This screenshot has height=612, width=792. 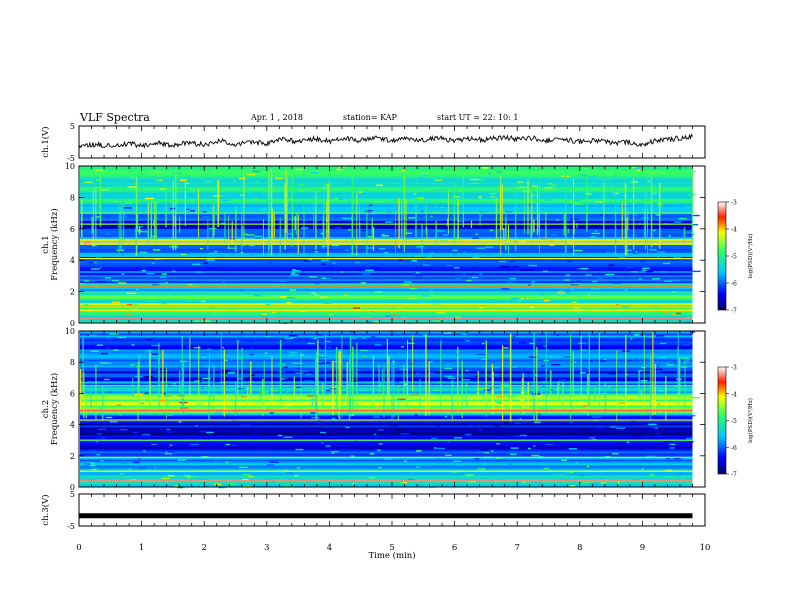 I want to click on ytick-label-0-1: -5, so click(x=71, y=158).